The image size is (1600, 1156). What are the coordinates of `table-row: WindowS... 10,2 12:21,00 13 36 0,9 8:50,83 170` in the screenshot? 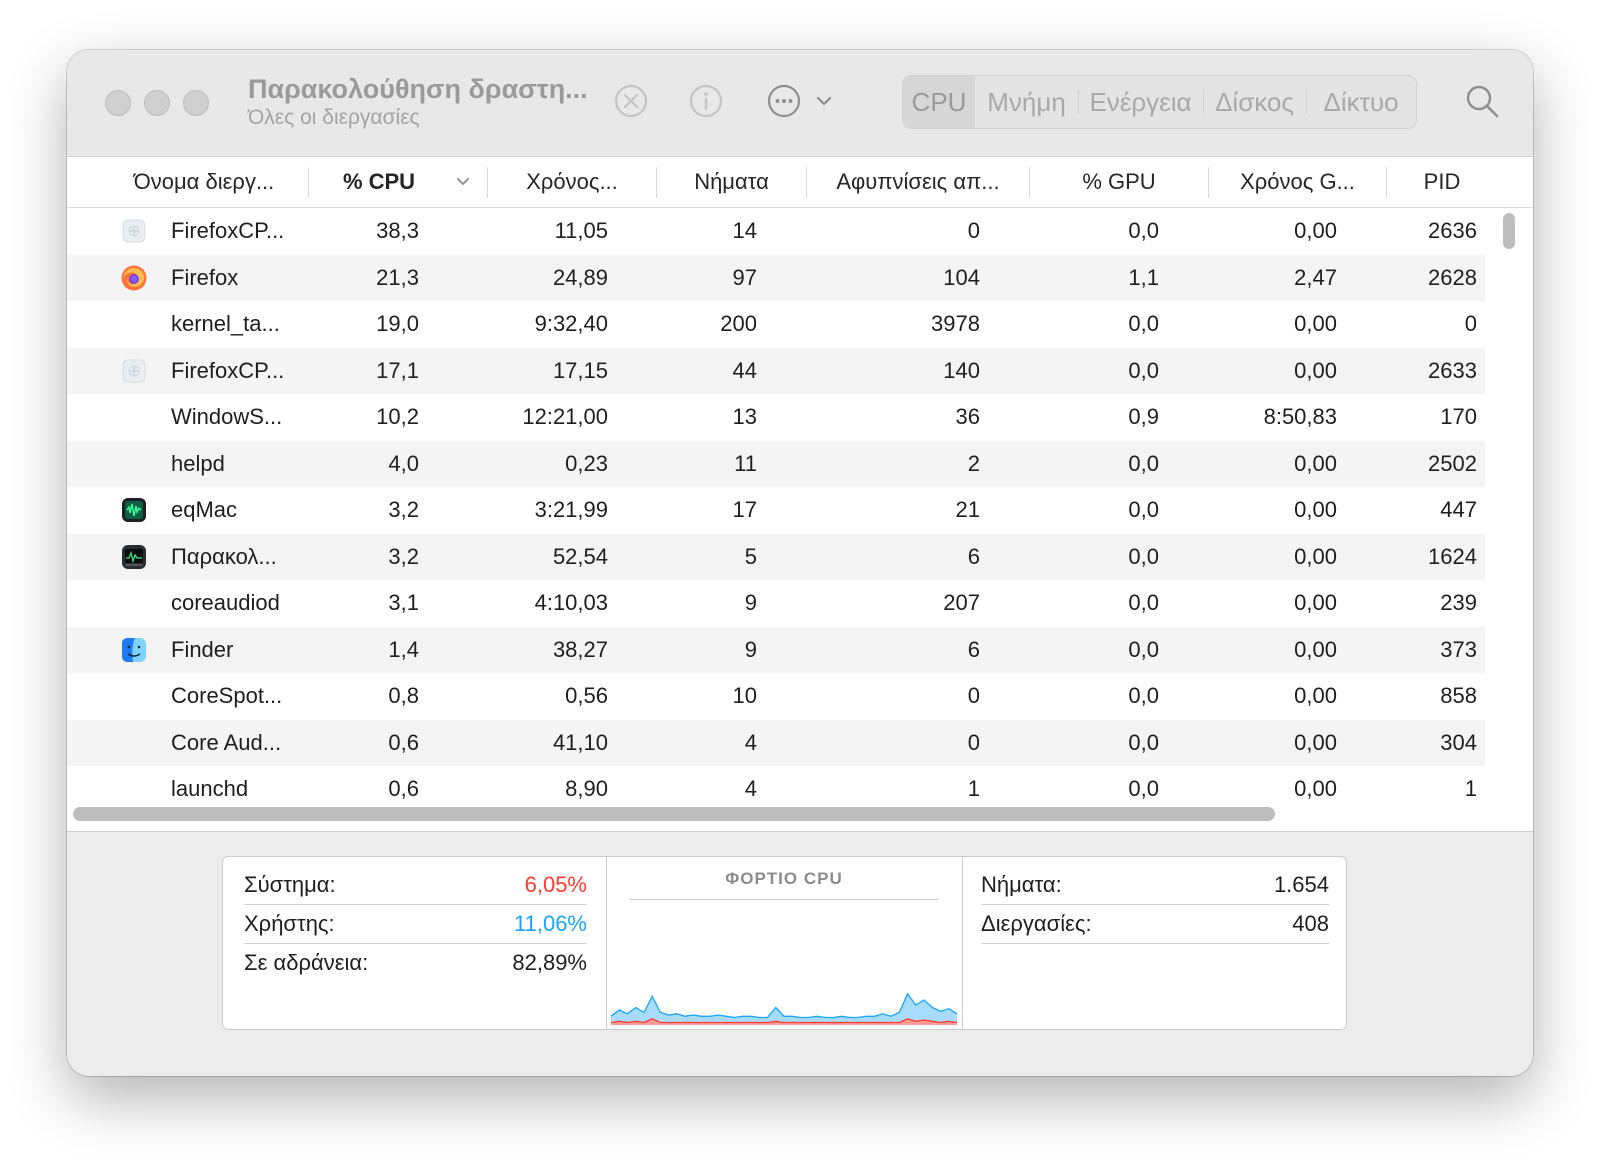 It's located at (776, 417).